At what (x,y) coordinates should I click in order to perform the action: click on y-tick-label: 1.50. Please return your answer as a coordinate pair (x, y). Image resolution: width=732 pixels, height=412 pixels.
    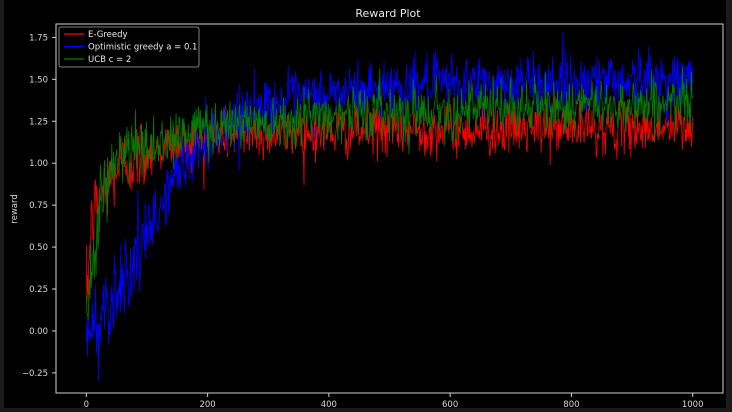
    Looking at the image, I should click on (38, 80).